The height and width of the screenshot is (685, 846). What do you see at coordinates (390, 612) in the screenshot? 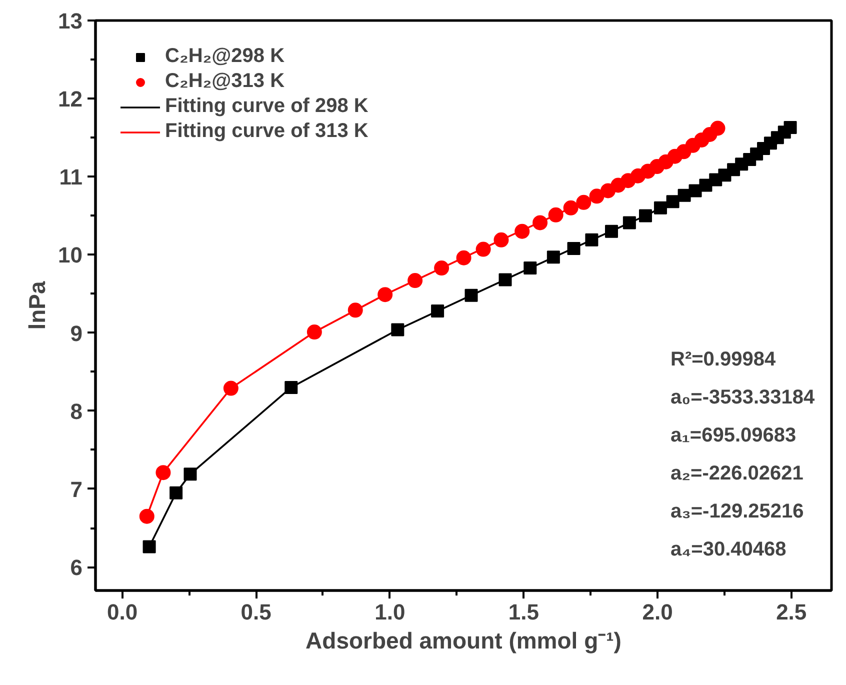
I see `x-tick-label: 1.0` at bounding box center [390, 612].